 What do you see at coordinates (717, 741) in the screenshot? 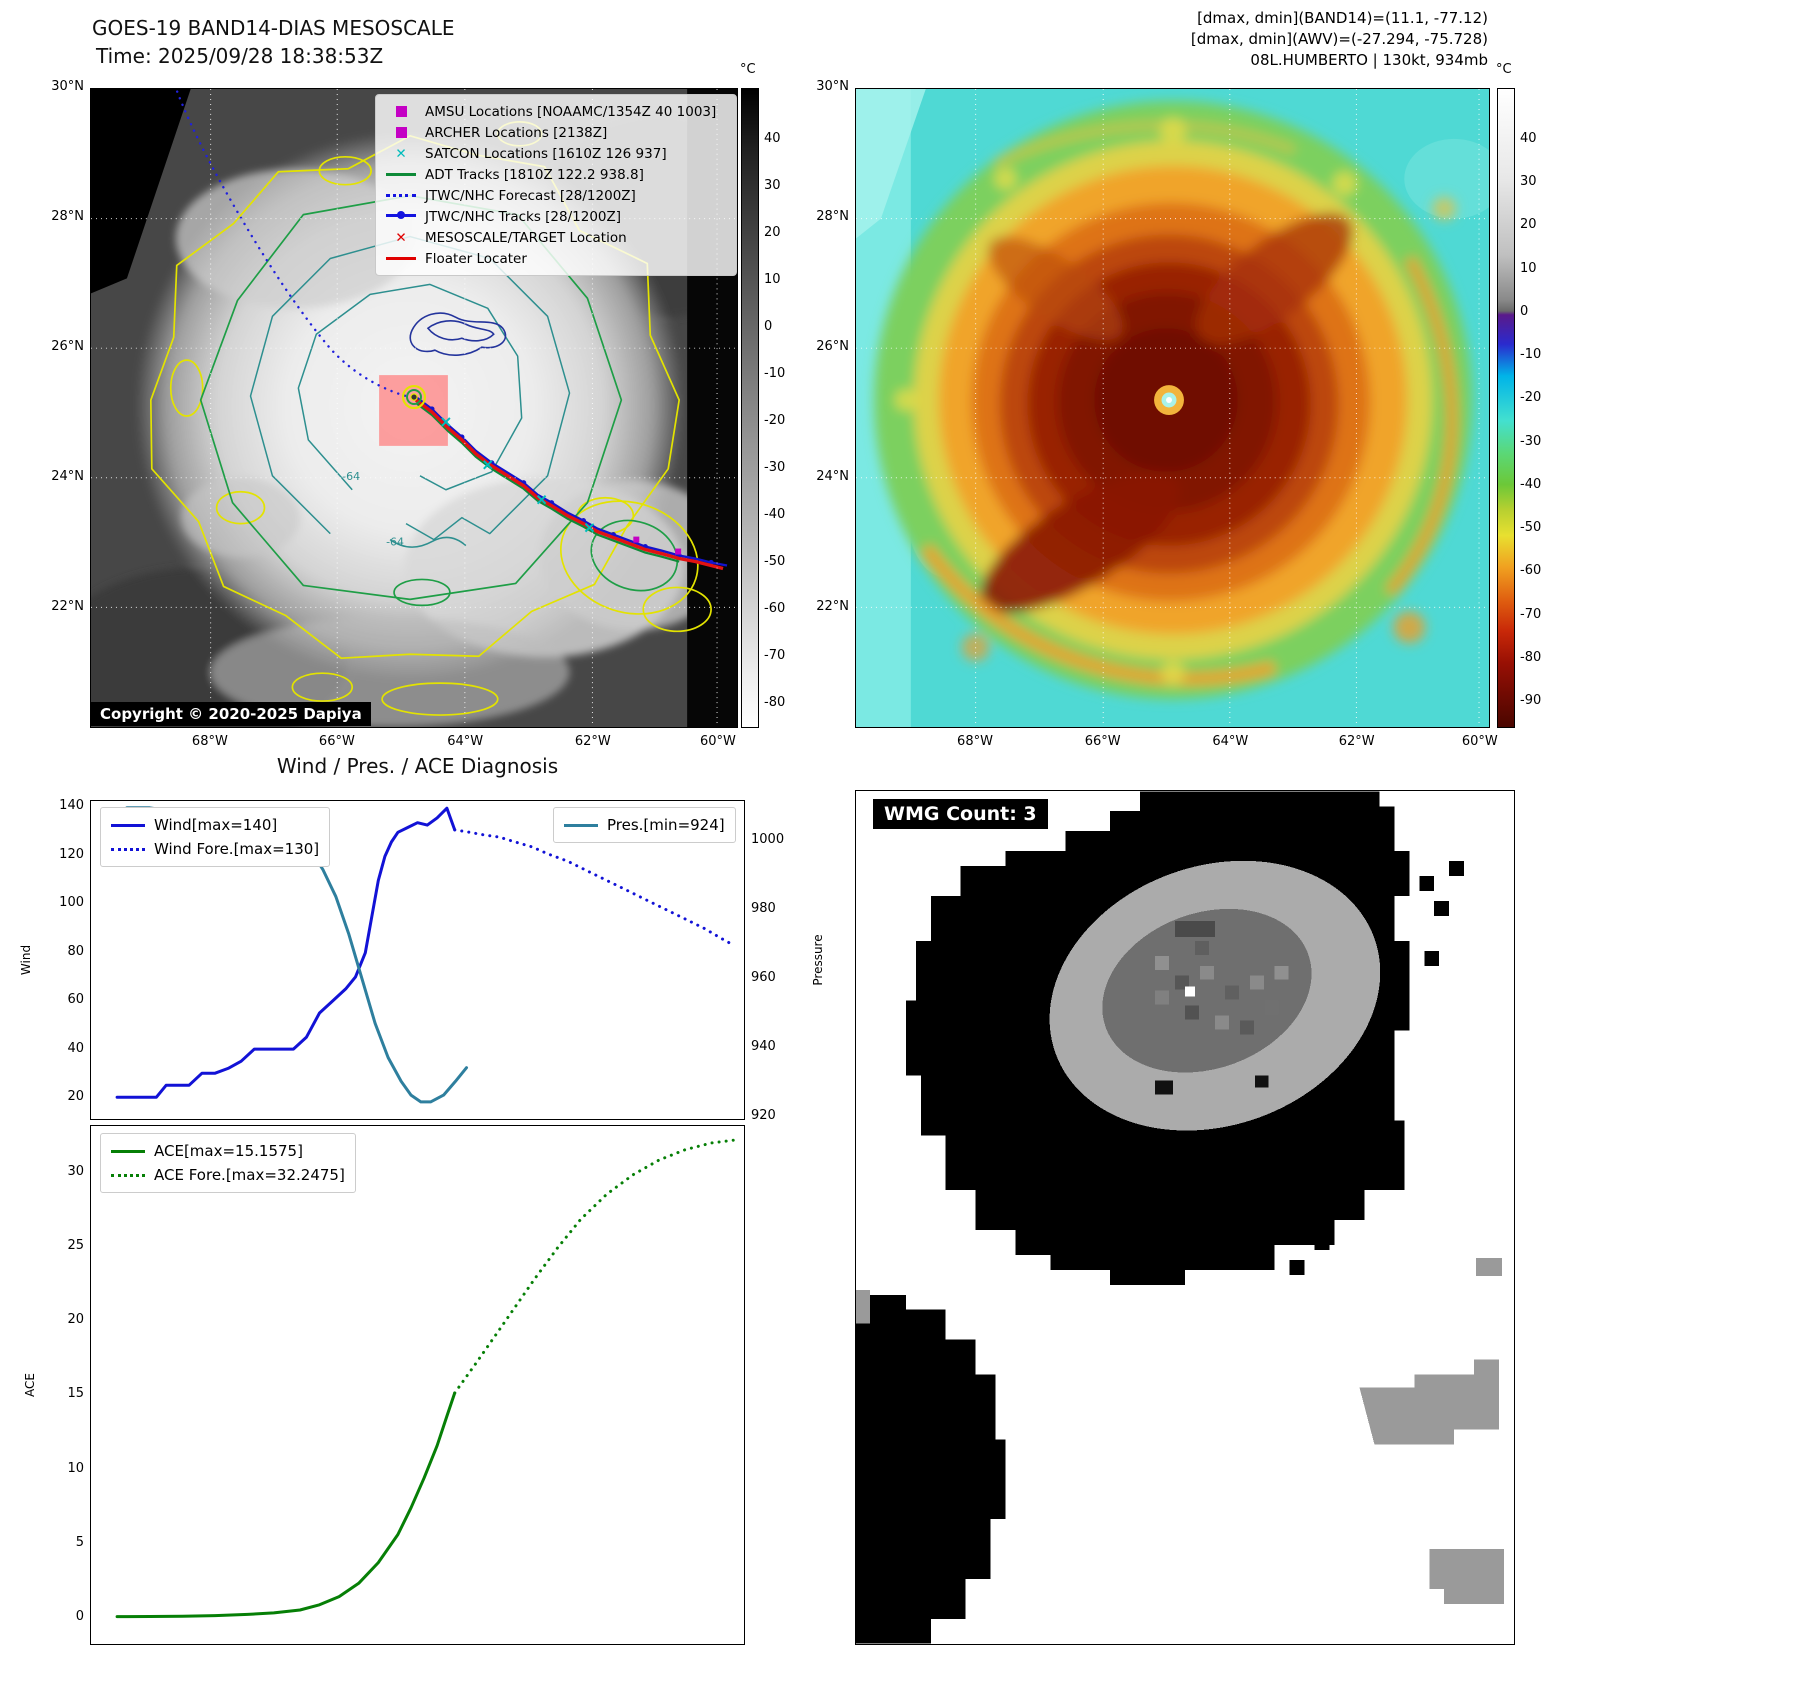
I see `axis-tick-label: 60°W` at bounding box center [717, 741].